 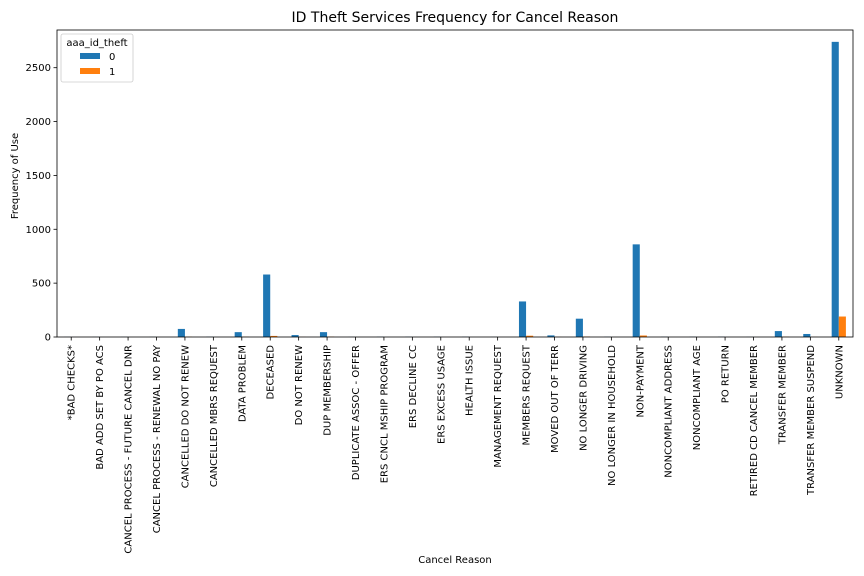 What do you see at coordinates (782, 395) in the screenshot?
I see `x-tick-label-25: TRANSFER MEMBER` at bounding box center [782, 395].